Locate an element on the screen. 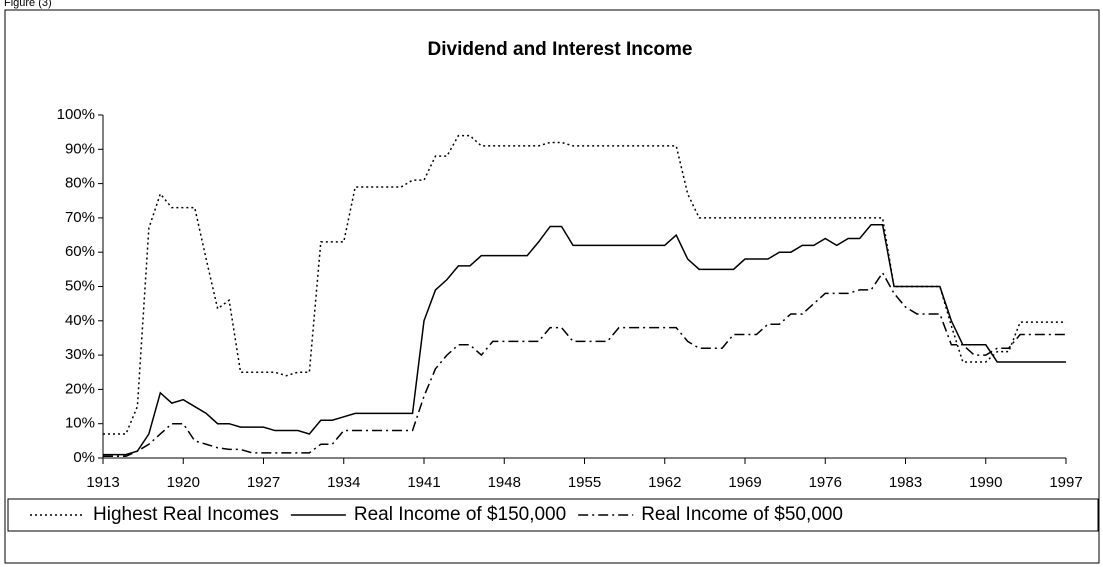  x-tick-label: 1962 is located at coordinates (664, 482).